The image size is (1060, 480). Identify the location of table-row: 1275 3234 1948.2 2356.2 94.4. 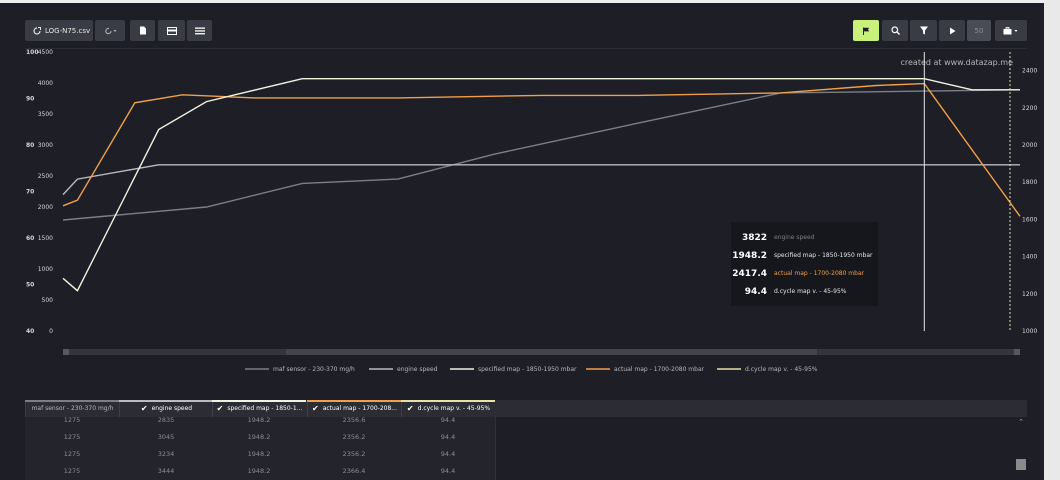
(260, 453).